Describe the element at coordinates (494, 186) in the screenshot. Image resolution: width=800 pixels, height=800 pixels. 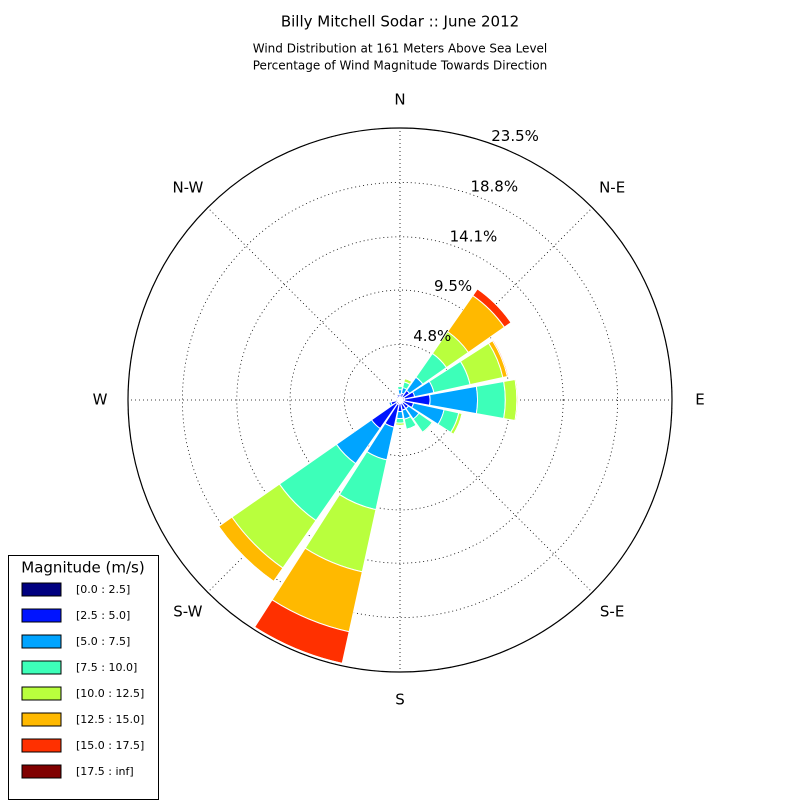
I see `r-tick-label: 18.8%` at that location.